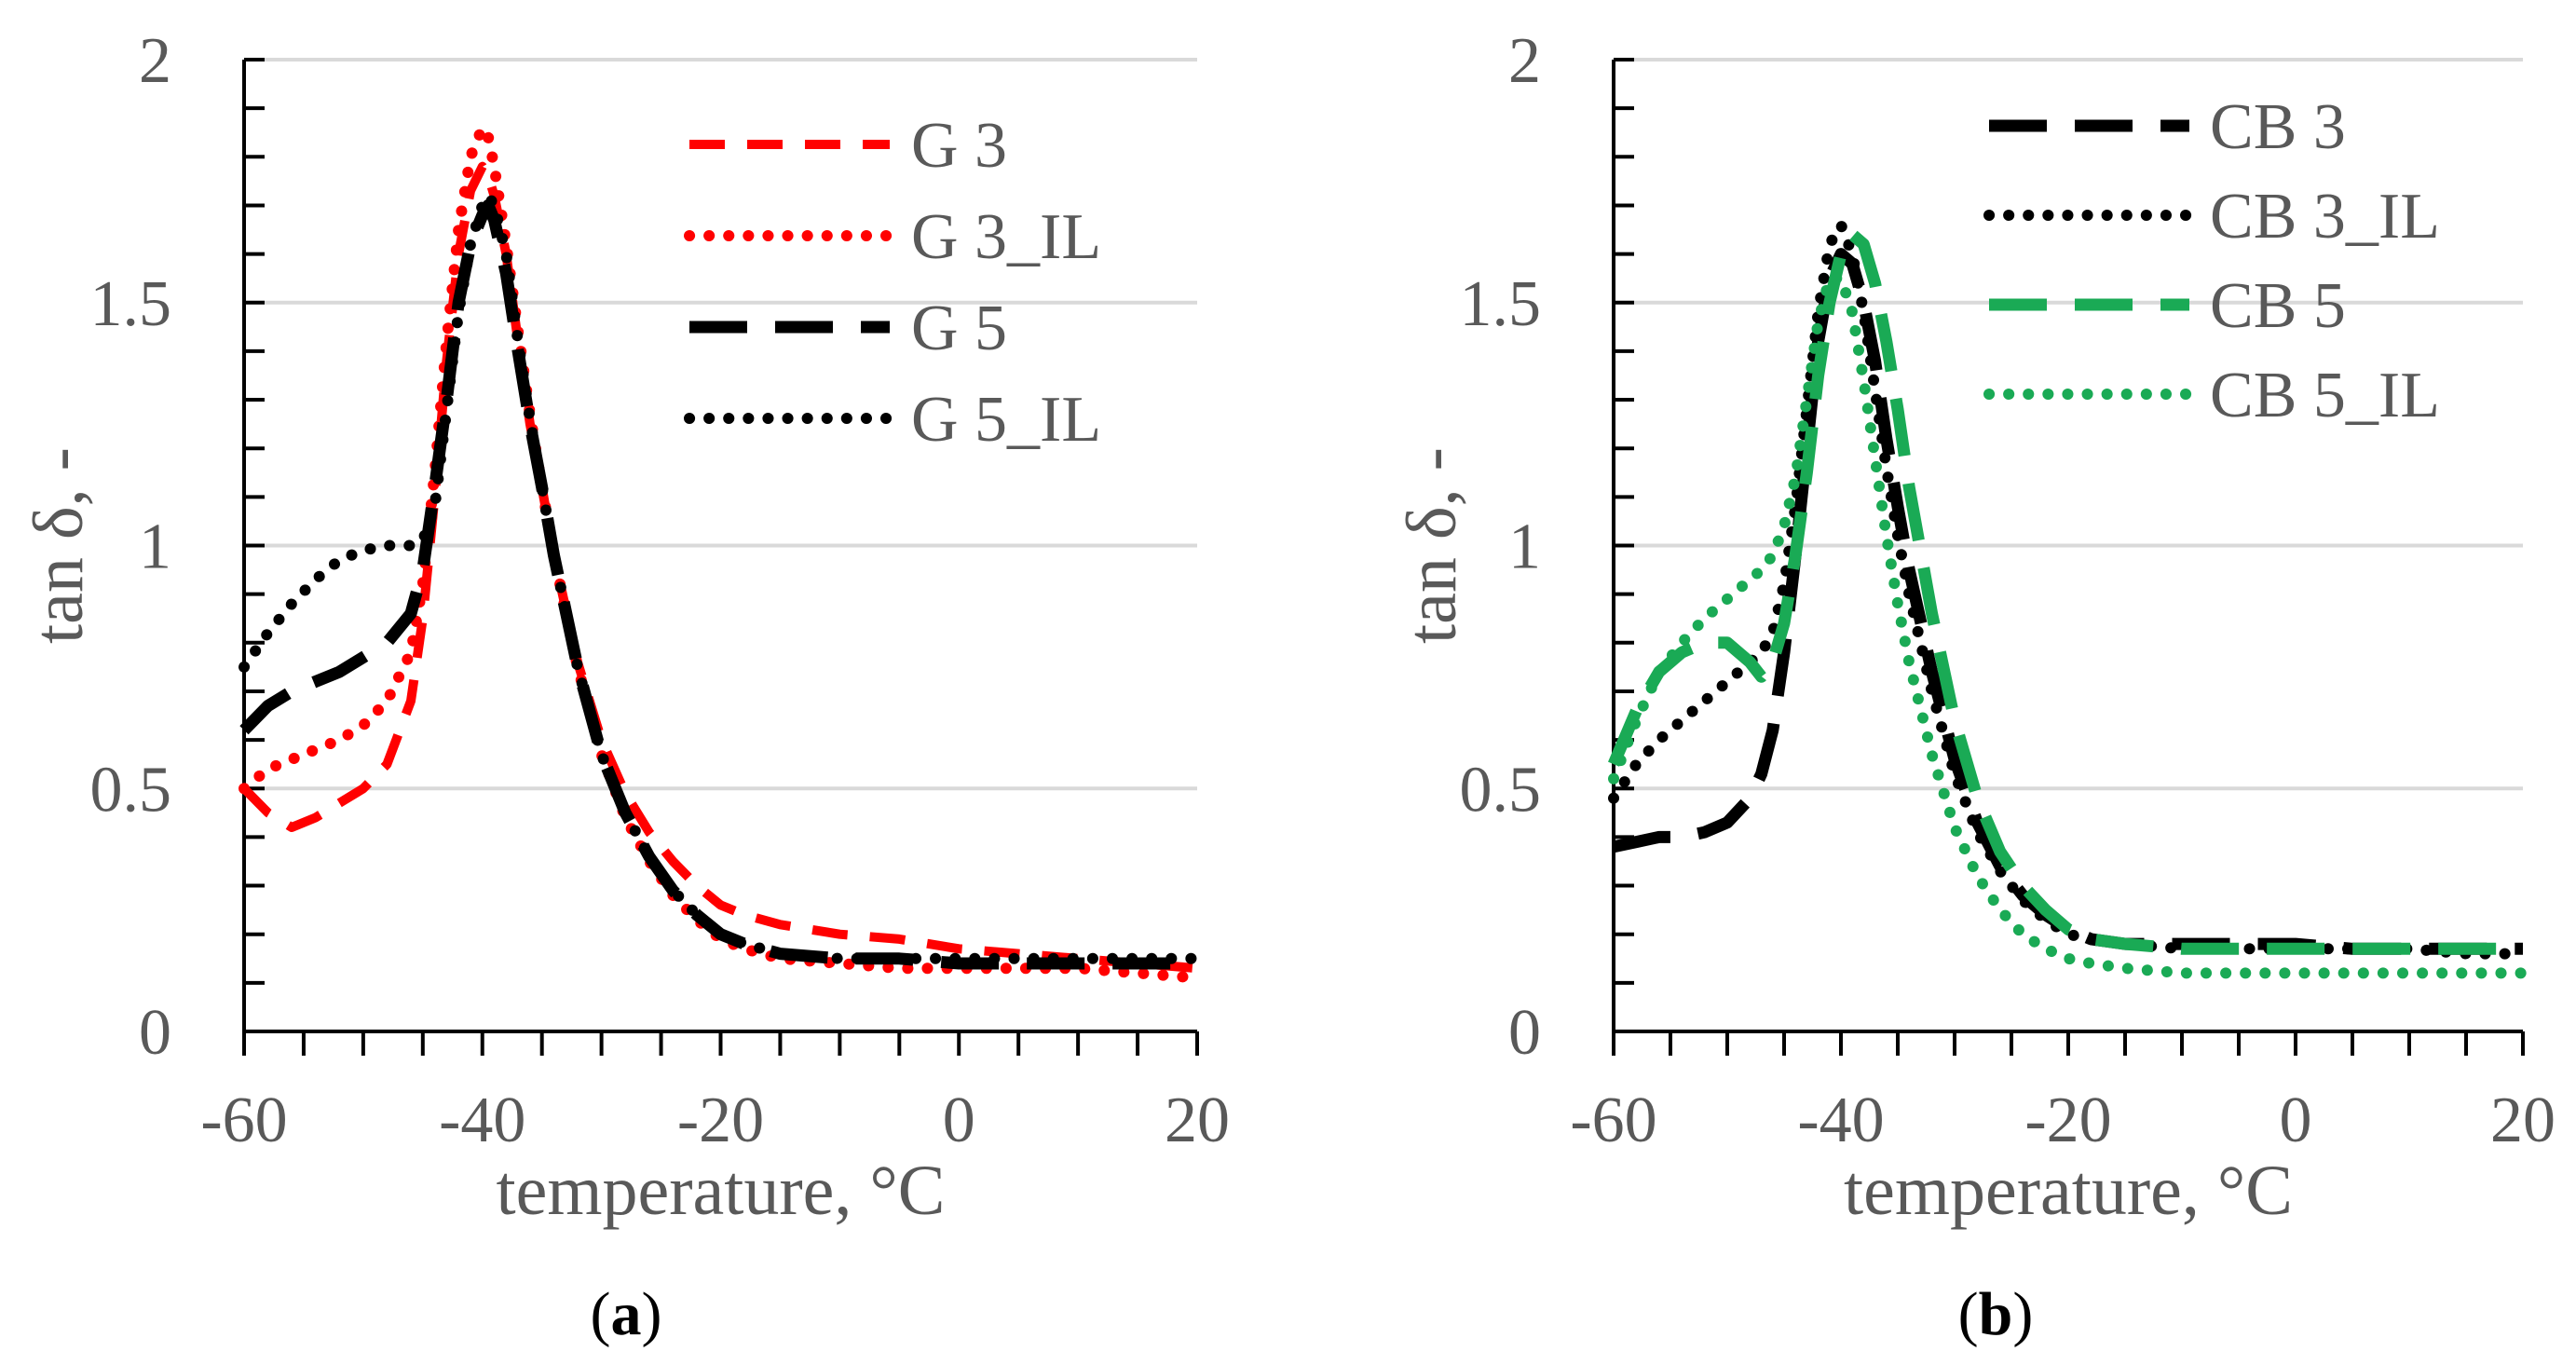 The image size is (2576, 1365). I want to click on legend: G 3 G 3_IL G 5 G 5_IL, so click(892, 283).